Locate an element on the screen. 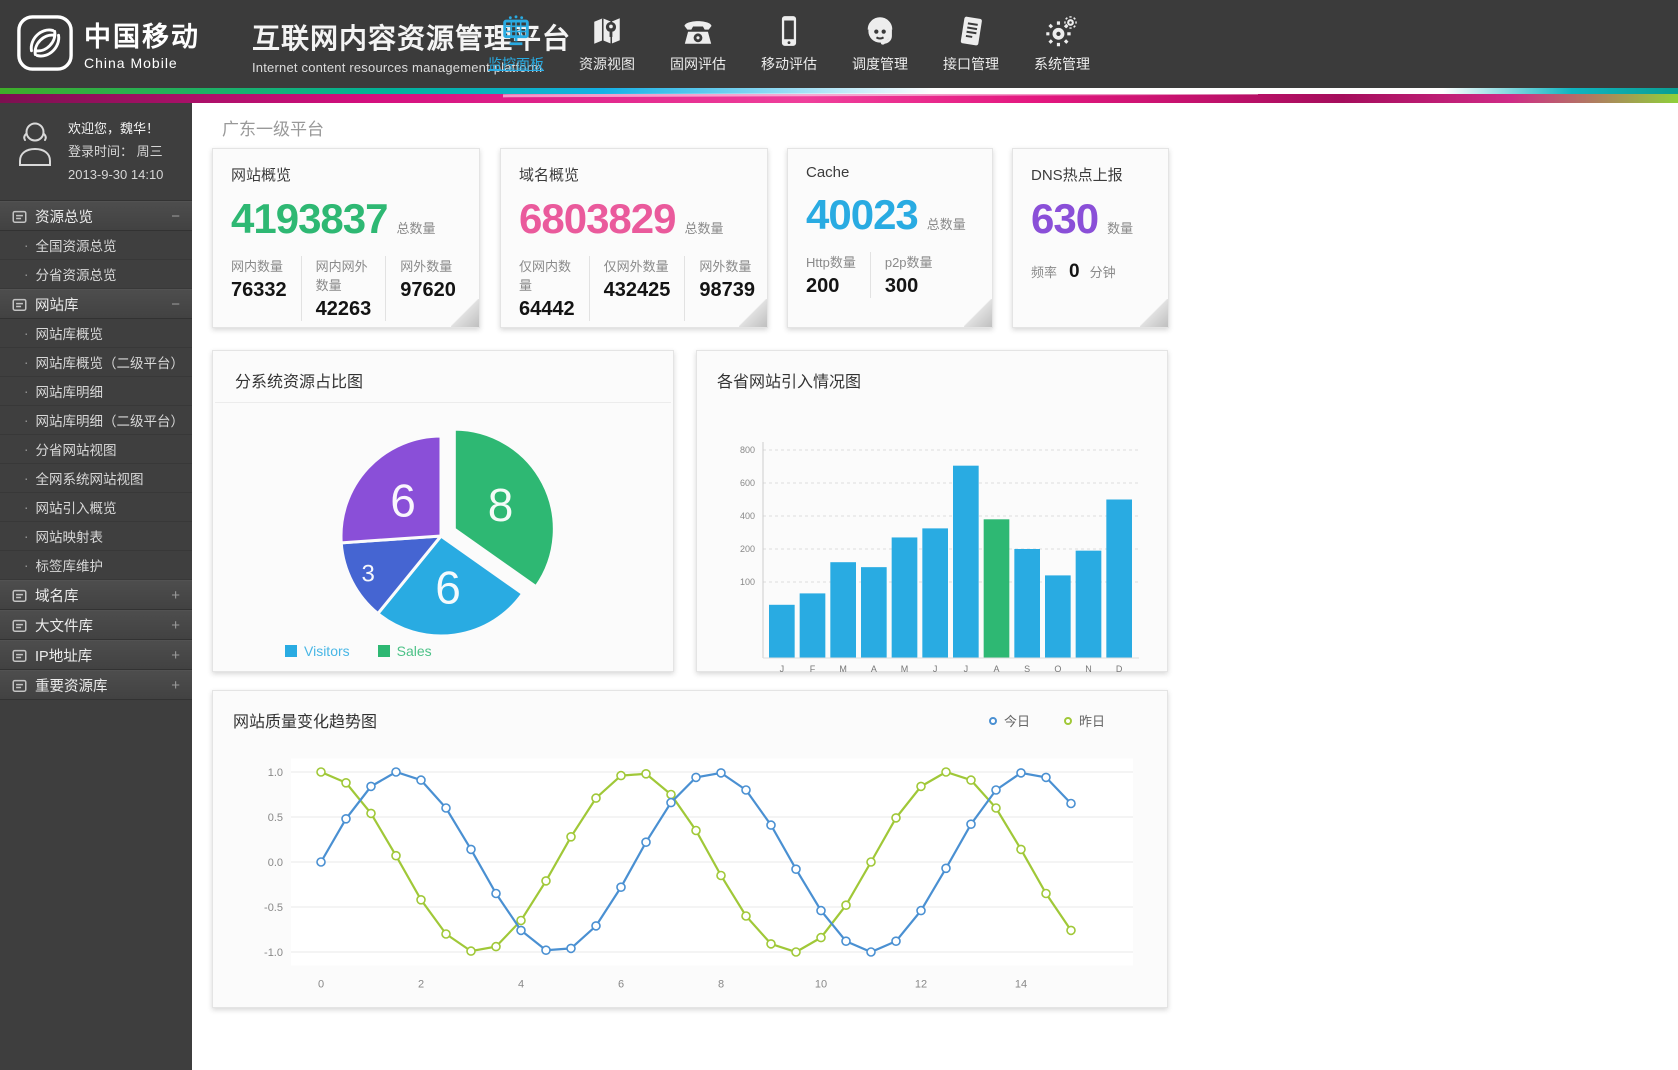 The height and width of the screenshot is (1070, 1678). sidebar-item: · 标签库维护 is located at coordinates (96, 566).